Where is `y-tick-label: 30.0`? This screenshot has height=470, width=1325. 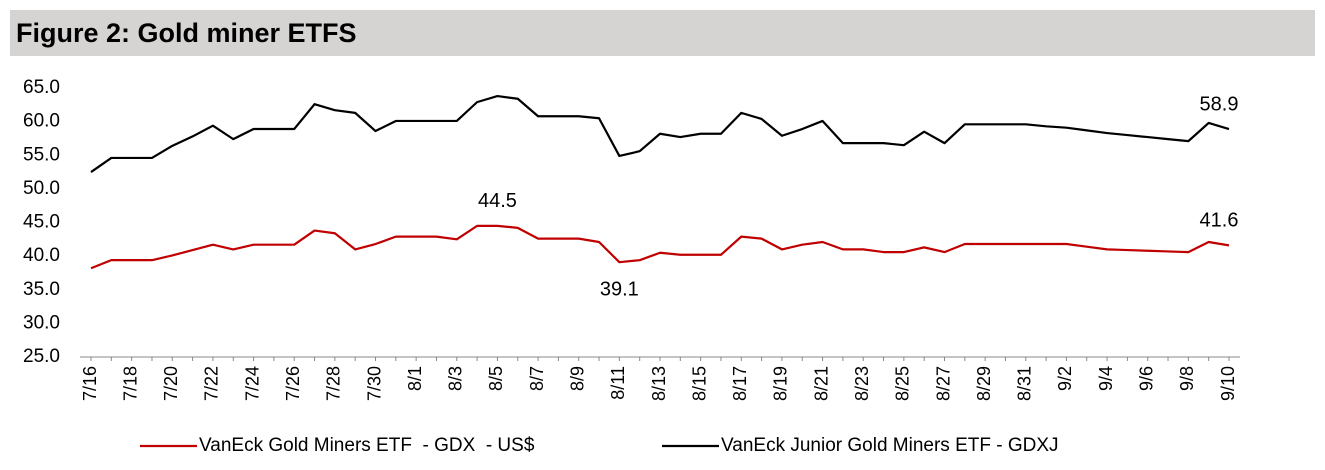 y-tick-label: 30.0 is located at coordinates (41, 322).